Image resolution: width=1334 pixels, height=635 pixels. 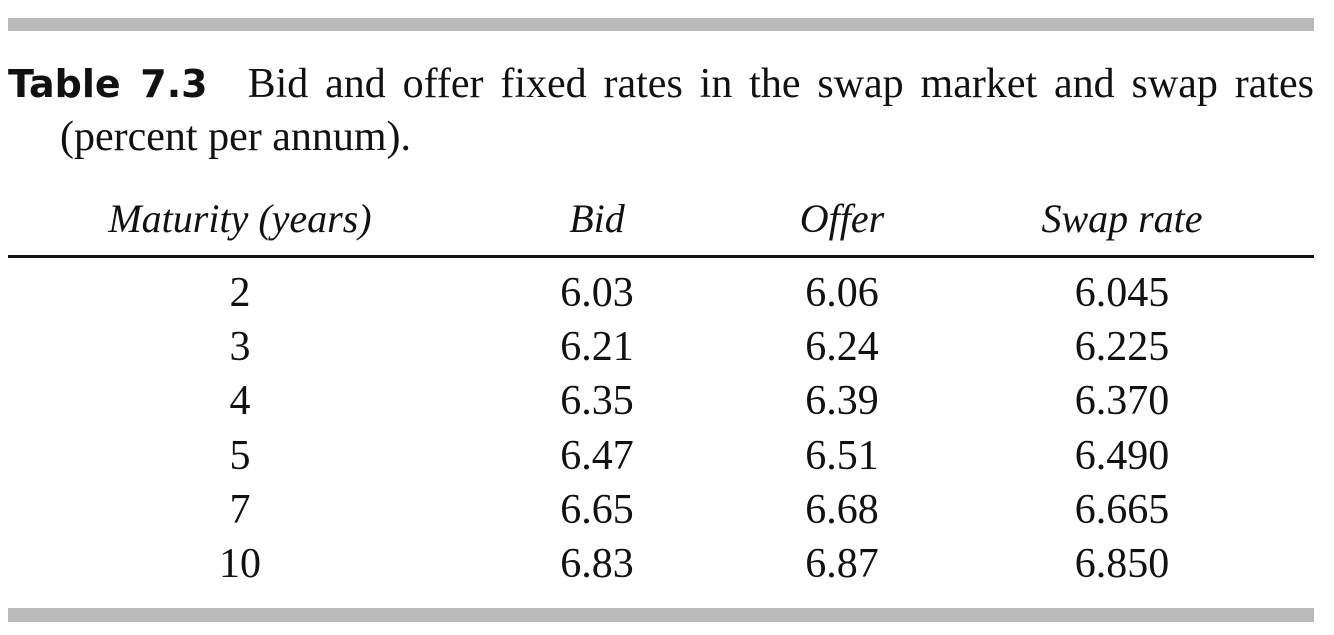 I want to click on caption-label: Table 7.3, so click(x=108, y=84).